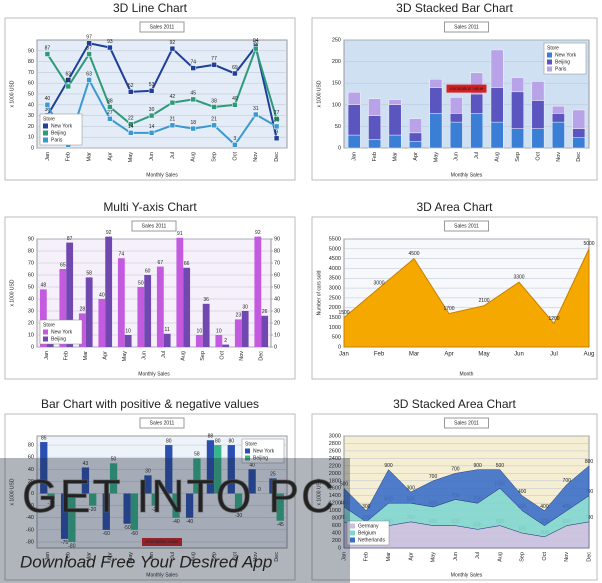 Image resolution: width=602 pixels, height=583 pixels. Describe the element at coordinates (30, 506) in the screenshot. I see `y-tick-label: -20` at that location.